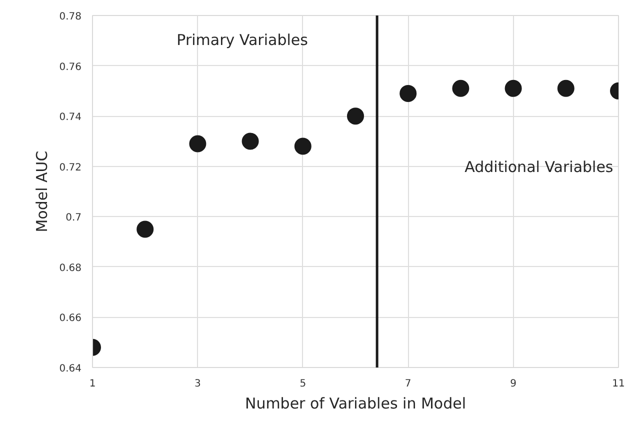  Describe the element at coordinates (70, 67) in the screenshot. I see `y-tick-label: 0.76` at that location.